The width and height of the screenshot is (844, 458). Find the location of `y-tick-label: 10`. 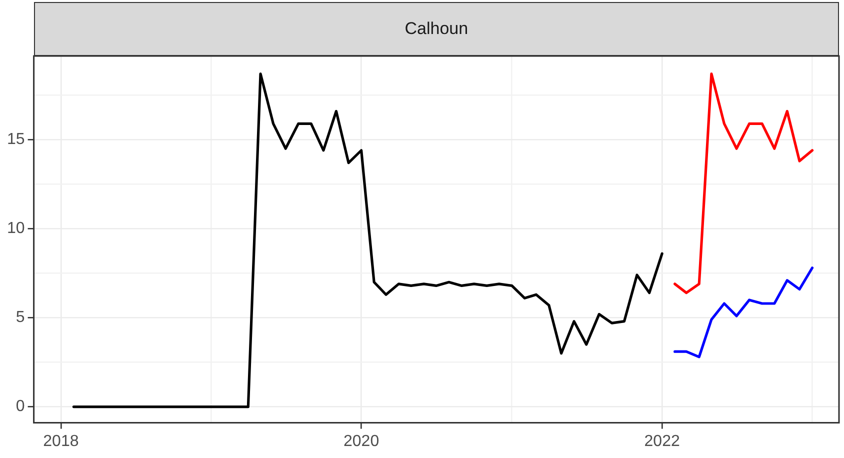

y-tick-label: 10 is located at coordinates (16, 229).